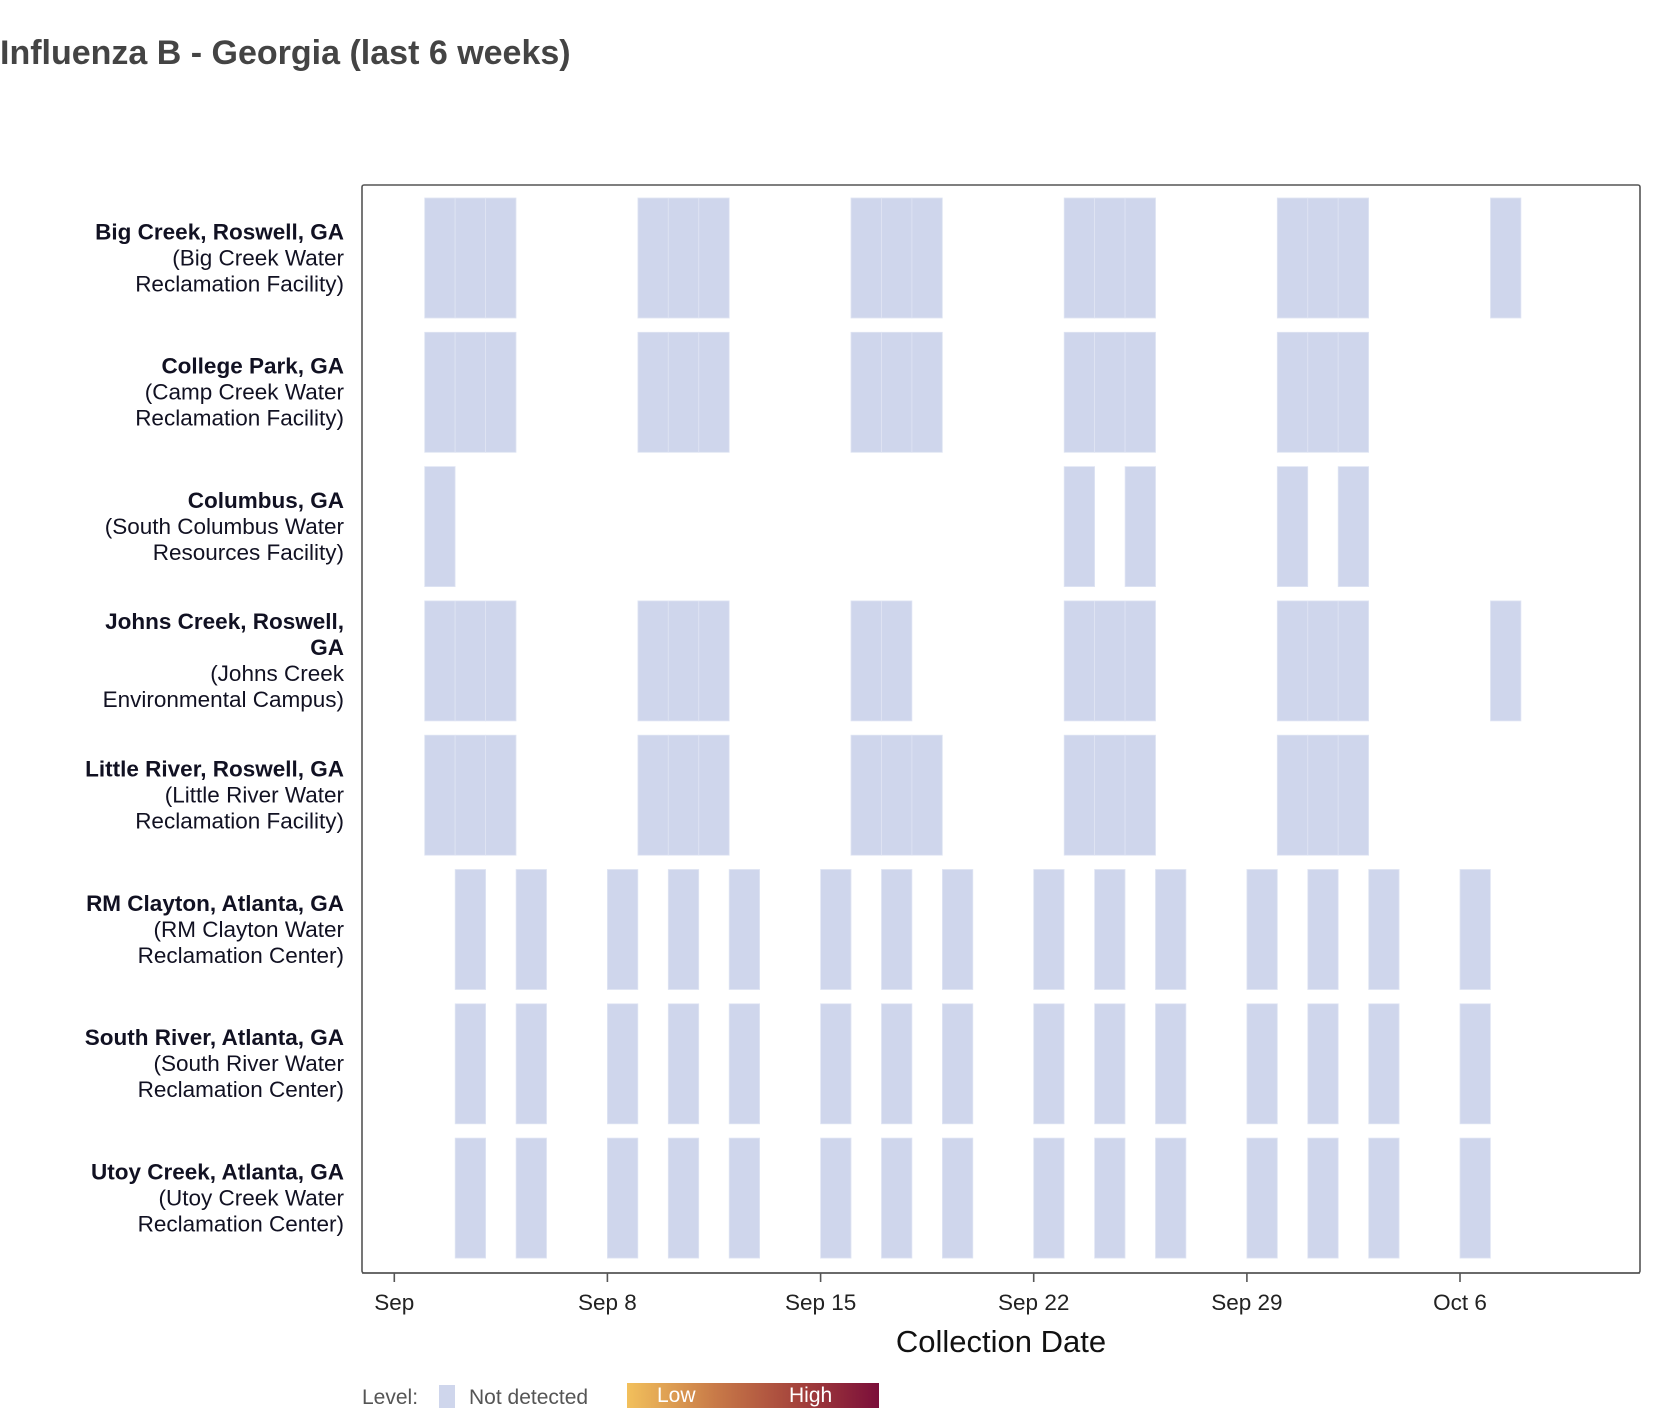 This screenshot has width=1668, height=1414. Describe the element at coordinates (252, 366) in the screenshot. I see `site-name-label: College Park, GA` at that location.